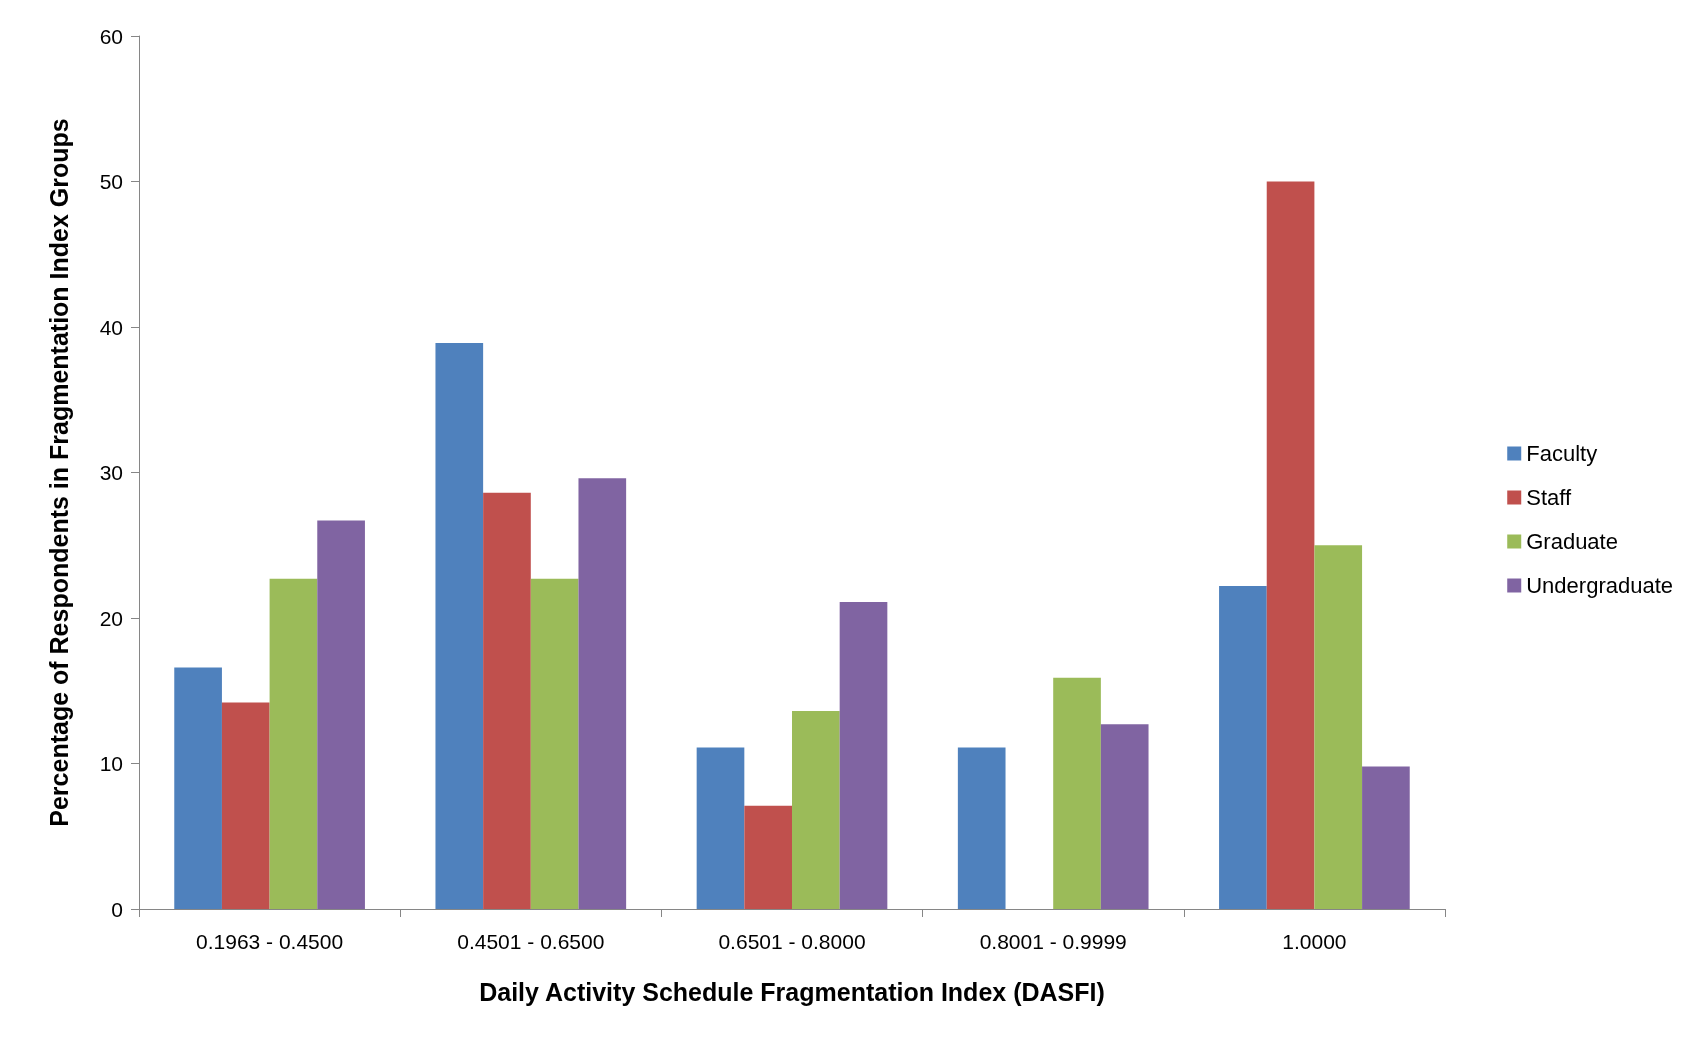 The width and height of the screenshot is (1698, 1039). What do you see at coordinates (111, 618) in the screenshot?
I see `y-tick-label: 20` at bounding box center [111, 618].